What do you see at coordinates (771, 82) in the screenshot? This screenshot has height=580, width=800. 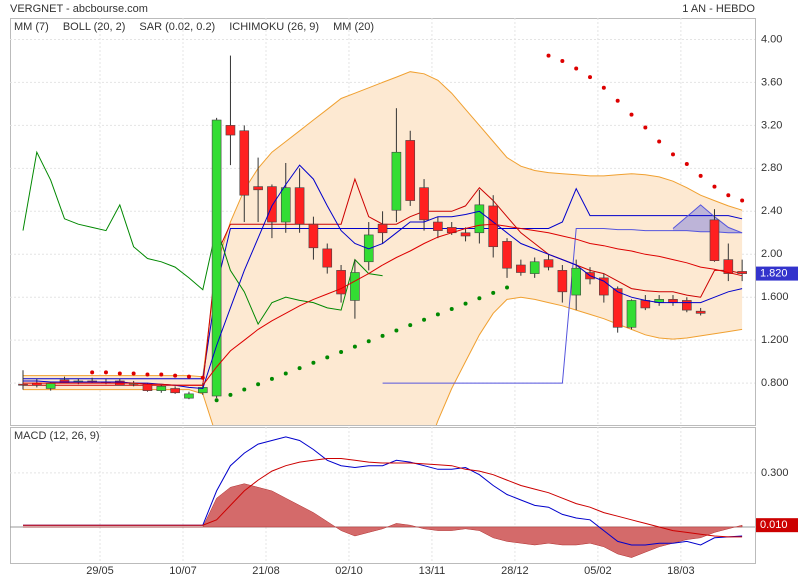 I see `y-tick-label: 3.60` at bounding box center [771, 82].